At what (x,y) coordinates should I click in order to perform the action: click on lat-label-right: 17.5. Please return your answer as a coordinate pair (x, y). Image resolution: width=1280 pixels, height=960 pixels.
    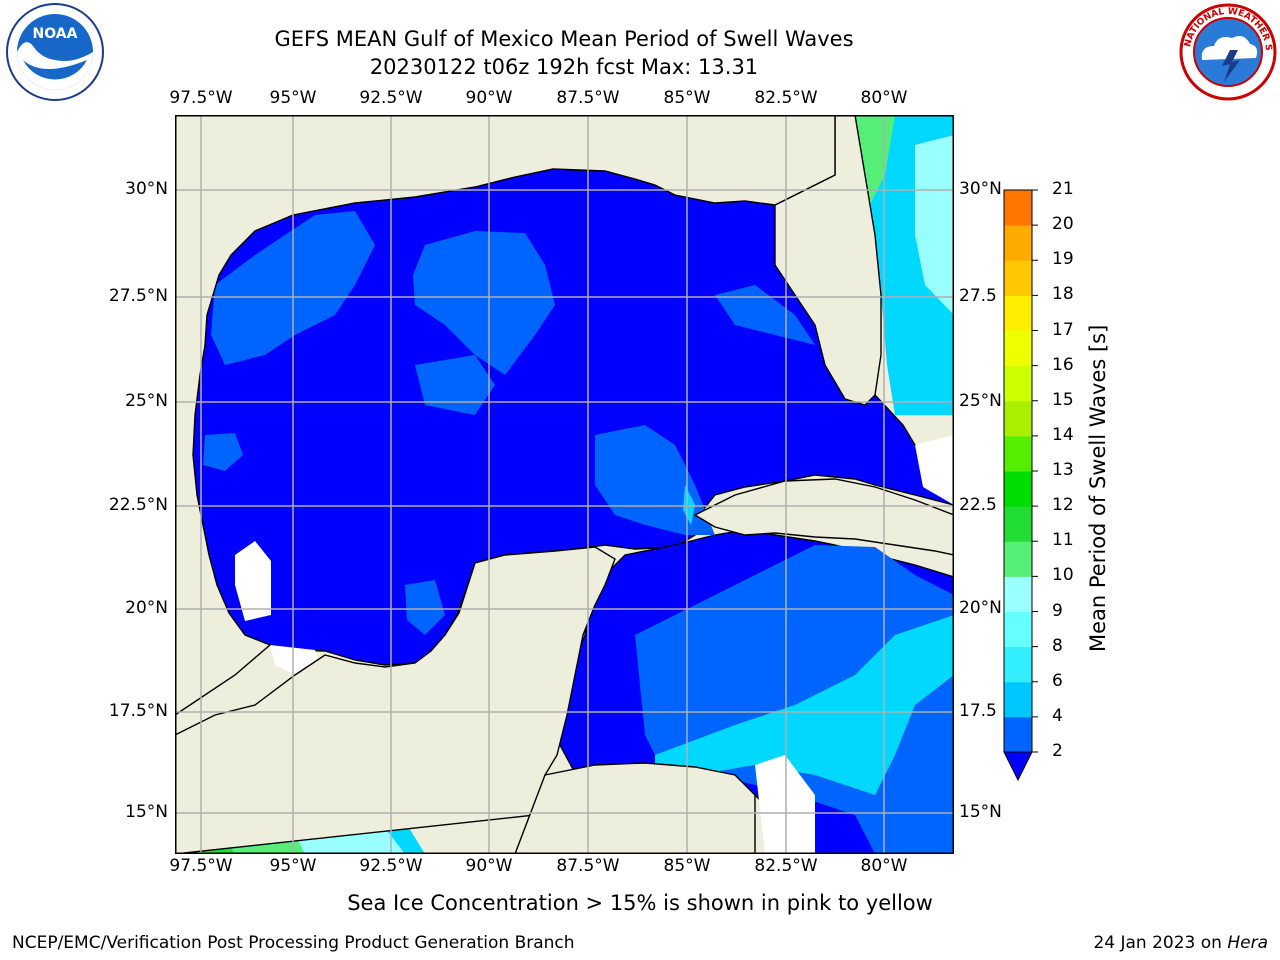
    Looking at the image, I should click on (978, 711).